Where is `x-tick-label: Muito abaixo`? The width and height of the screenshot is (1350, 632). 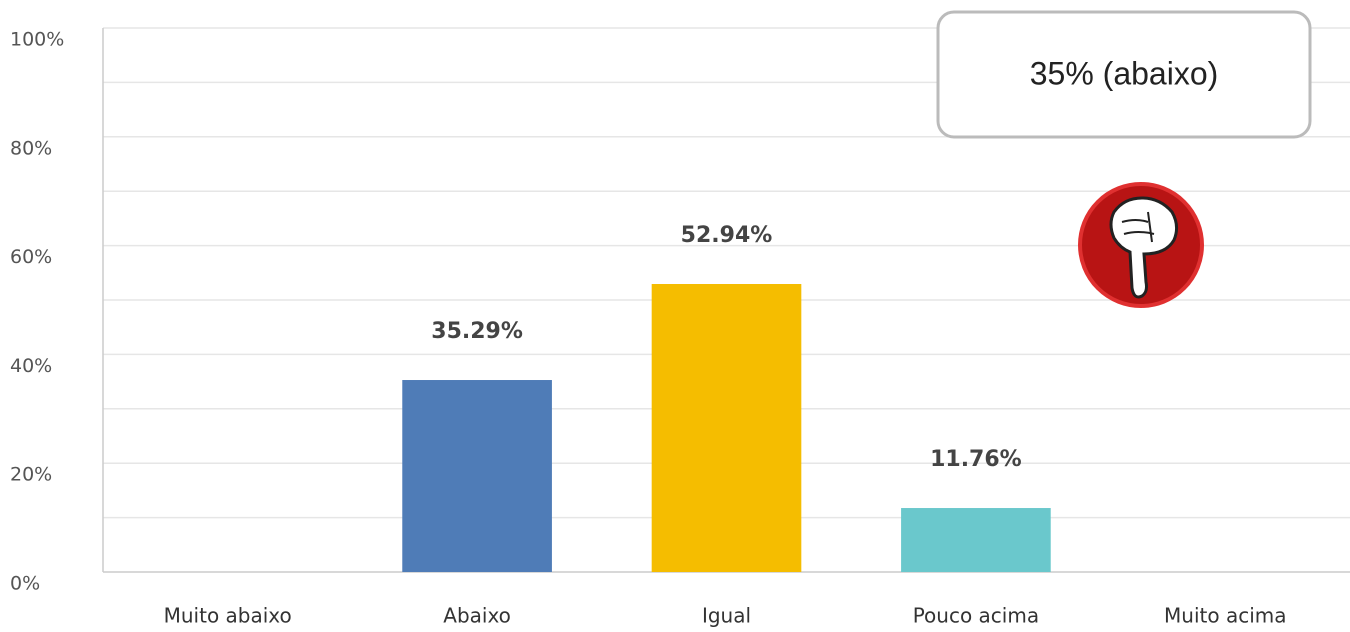
x-tick-label: Muito abaixo is located at coordinates (228, 616).